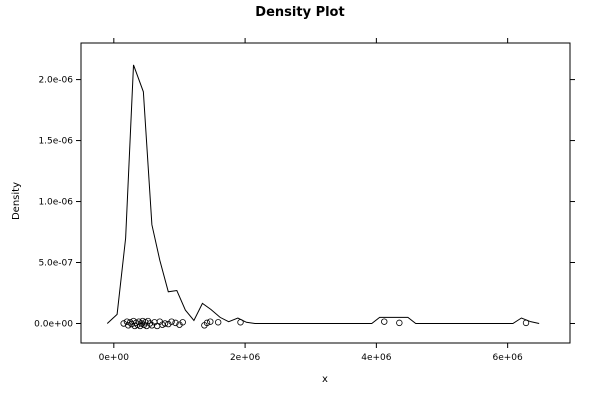  I want to click on x-tick-label-3: 6e+06, so click(508, 358).